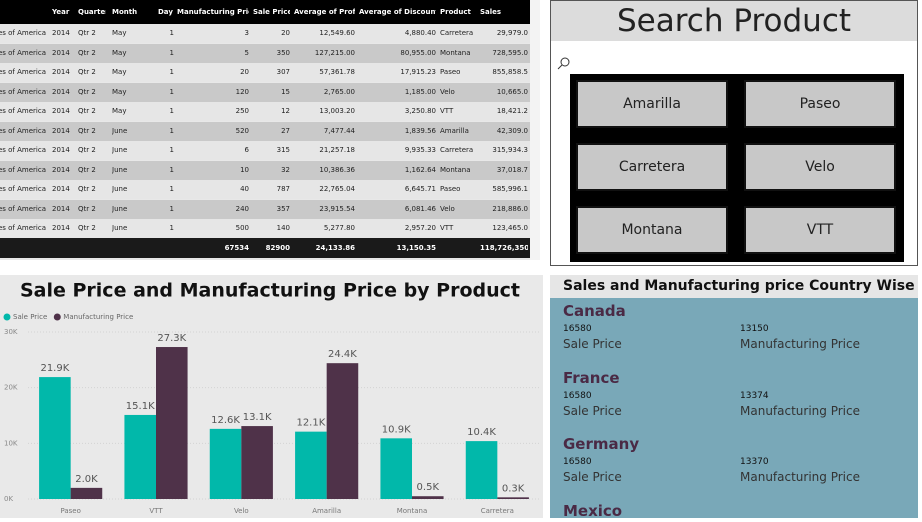 This screenshot has width=922, height=522. I want to click on data-label: 21.9K, so click(54, 368).